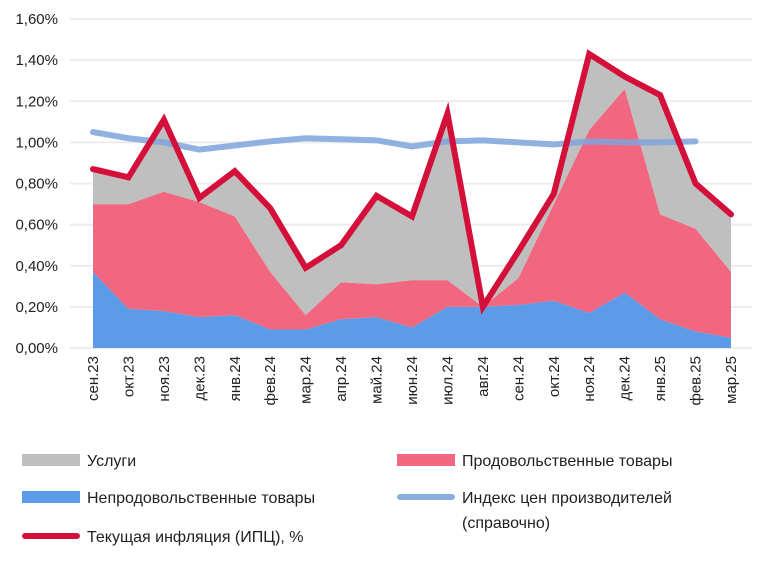 The image size is (769, 564). What do you see at coordinates (589, 379) in the screenshot?
I see `x-tick-label: ноя.24` at bounding box center [589, 379].